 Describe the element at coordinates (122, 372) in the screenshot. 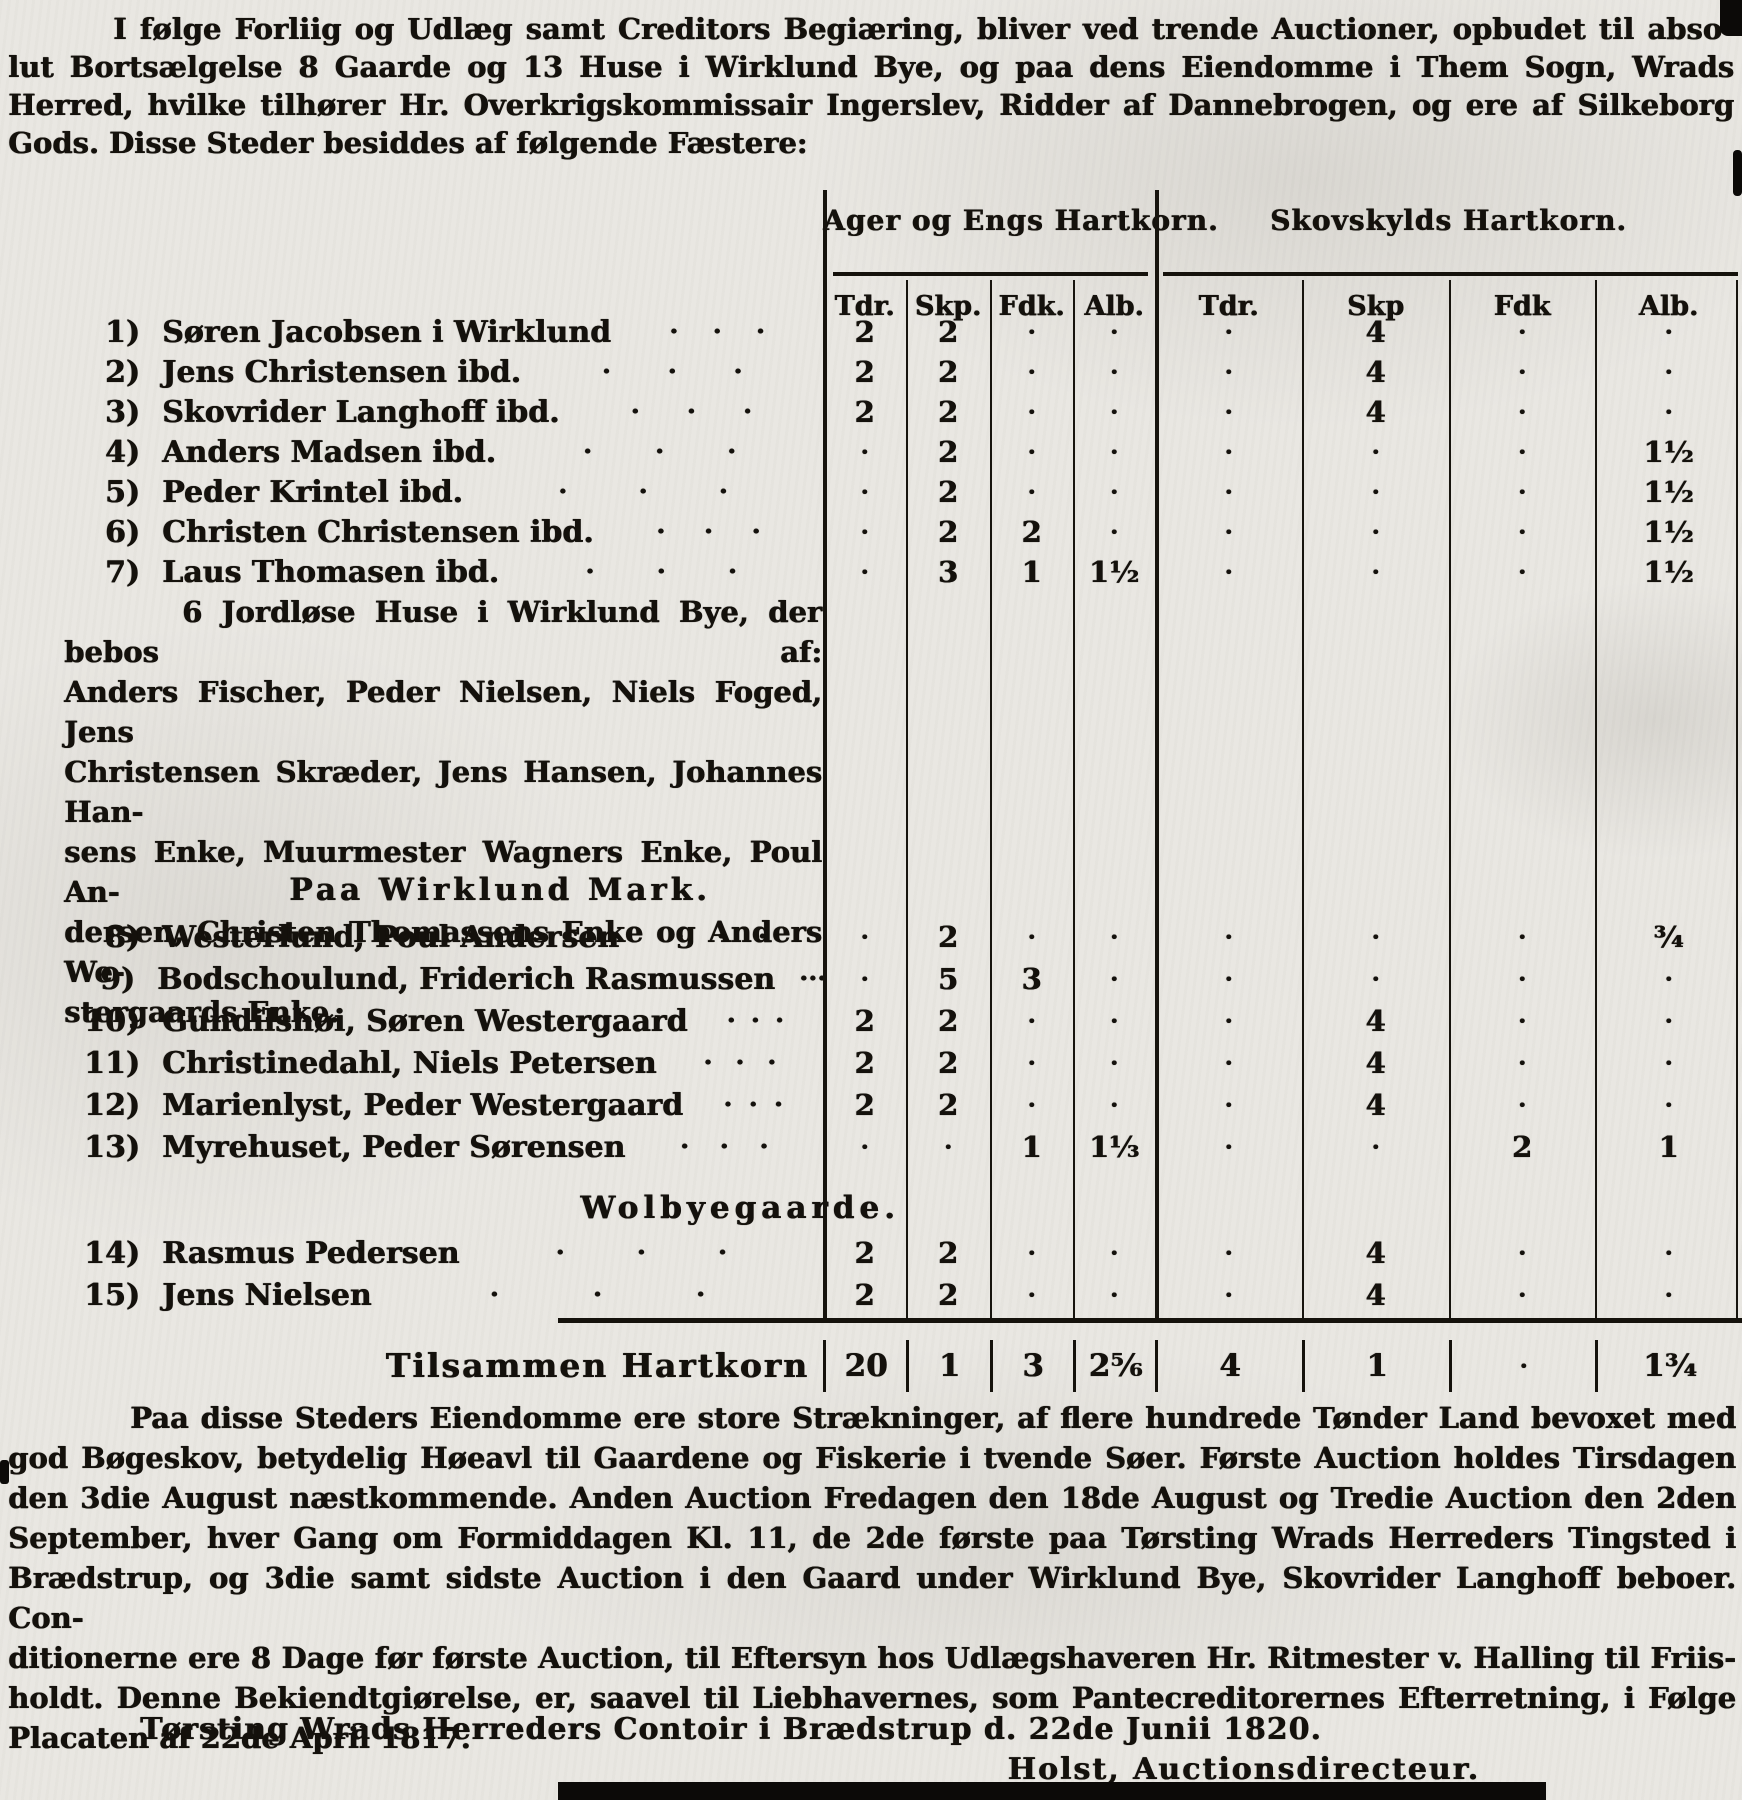

I see `row-number: 2)` at that location.